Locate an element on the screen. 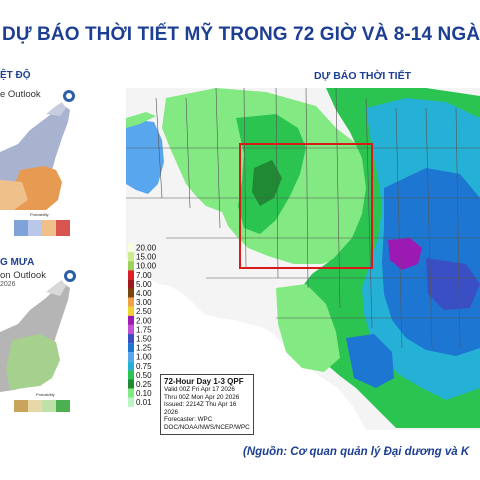 This screenshot has width=480, height=480. legend-label: 7.00 is located at coordinates (144, 275).